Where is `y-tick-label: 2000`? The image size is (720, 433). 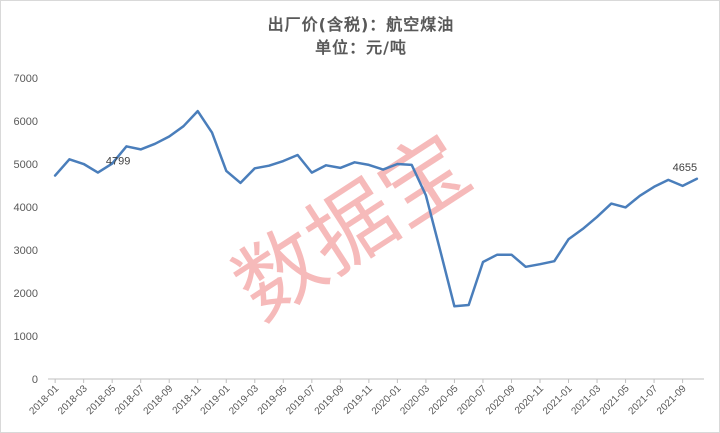
y-tick-label: 2000 is located at coordinates (26, 294).